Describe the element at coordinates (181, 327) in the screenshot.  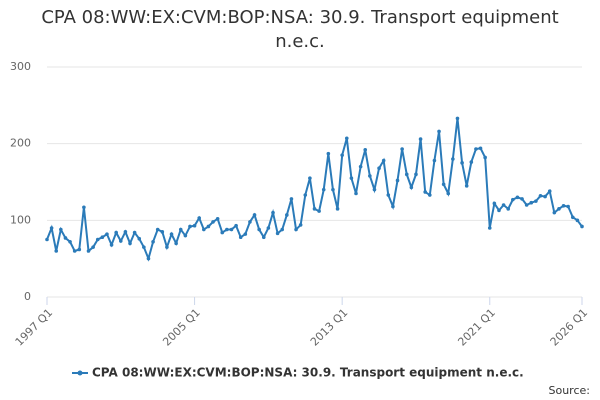
I see `x-tick-label: 2005 Q1` at that location.